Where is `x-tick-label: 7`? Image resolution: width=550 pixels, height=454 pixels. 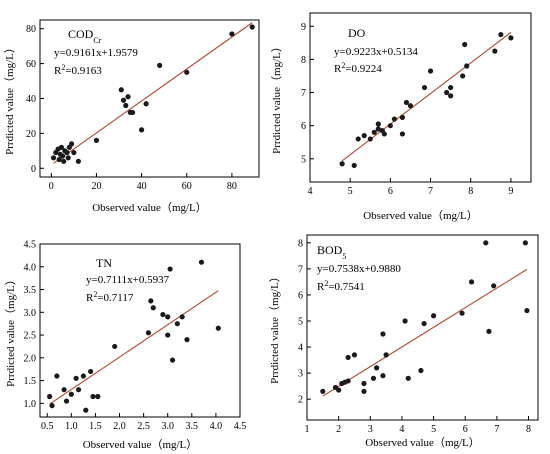 x-tick-label: 7 is located at coordinates (496, 429).